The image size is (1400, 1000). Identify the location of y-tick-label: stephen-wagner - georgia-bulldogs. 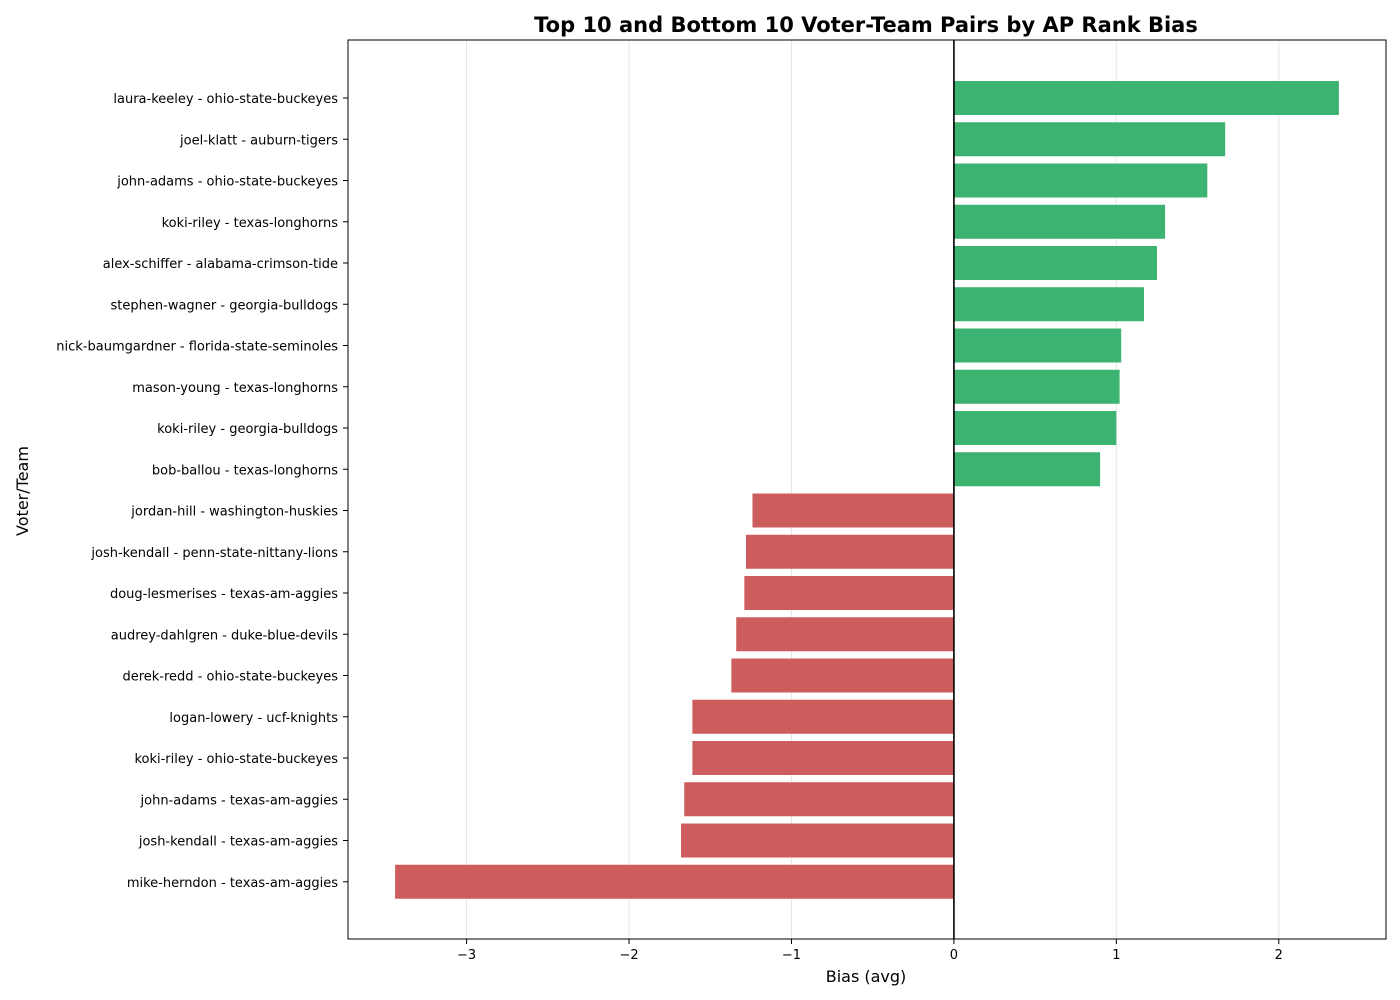
(225, 305).